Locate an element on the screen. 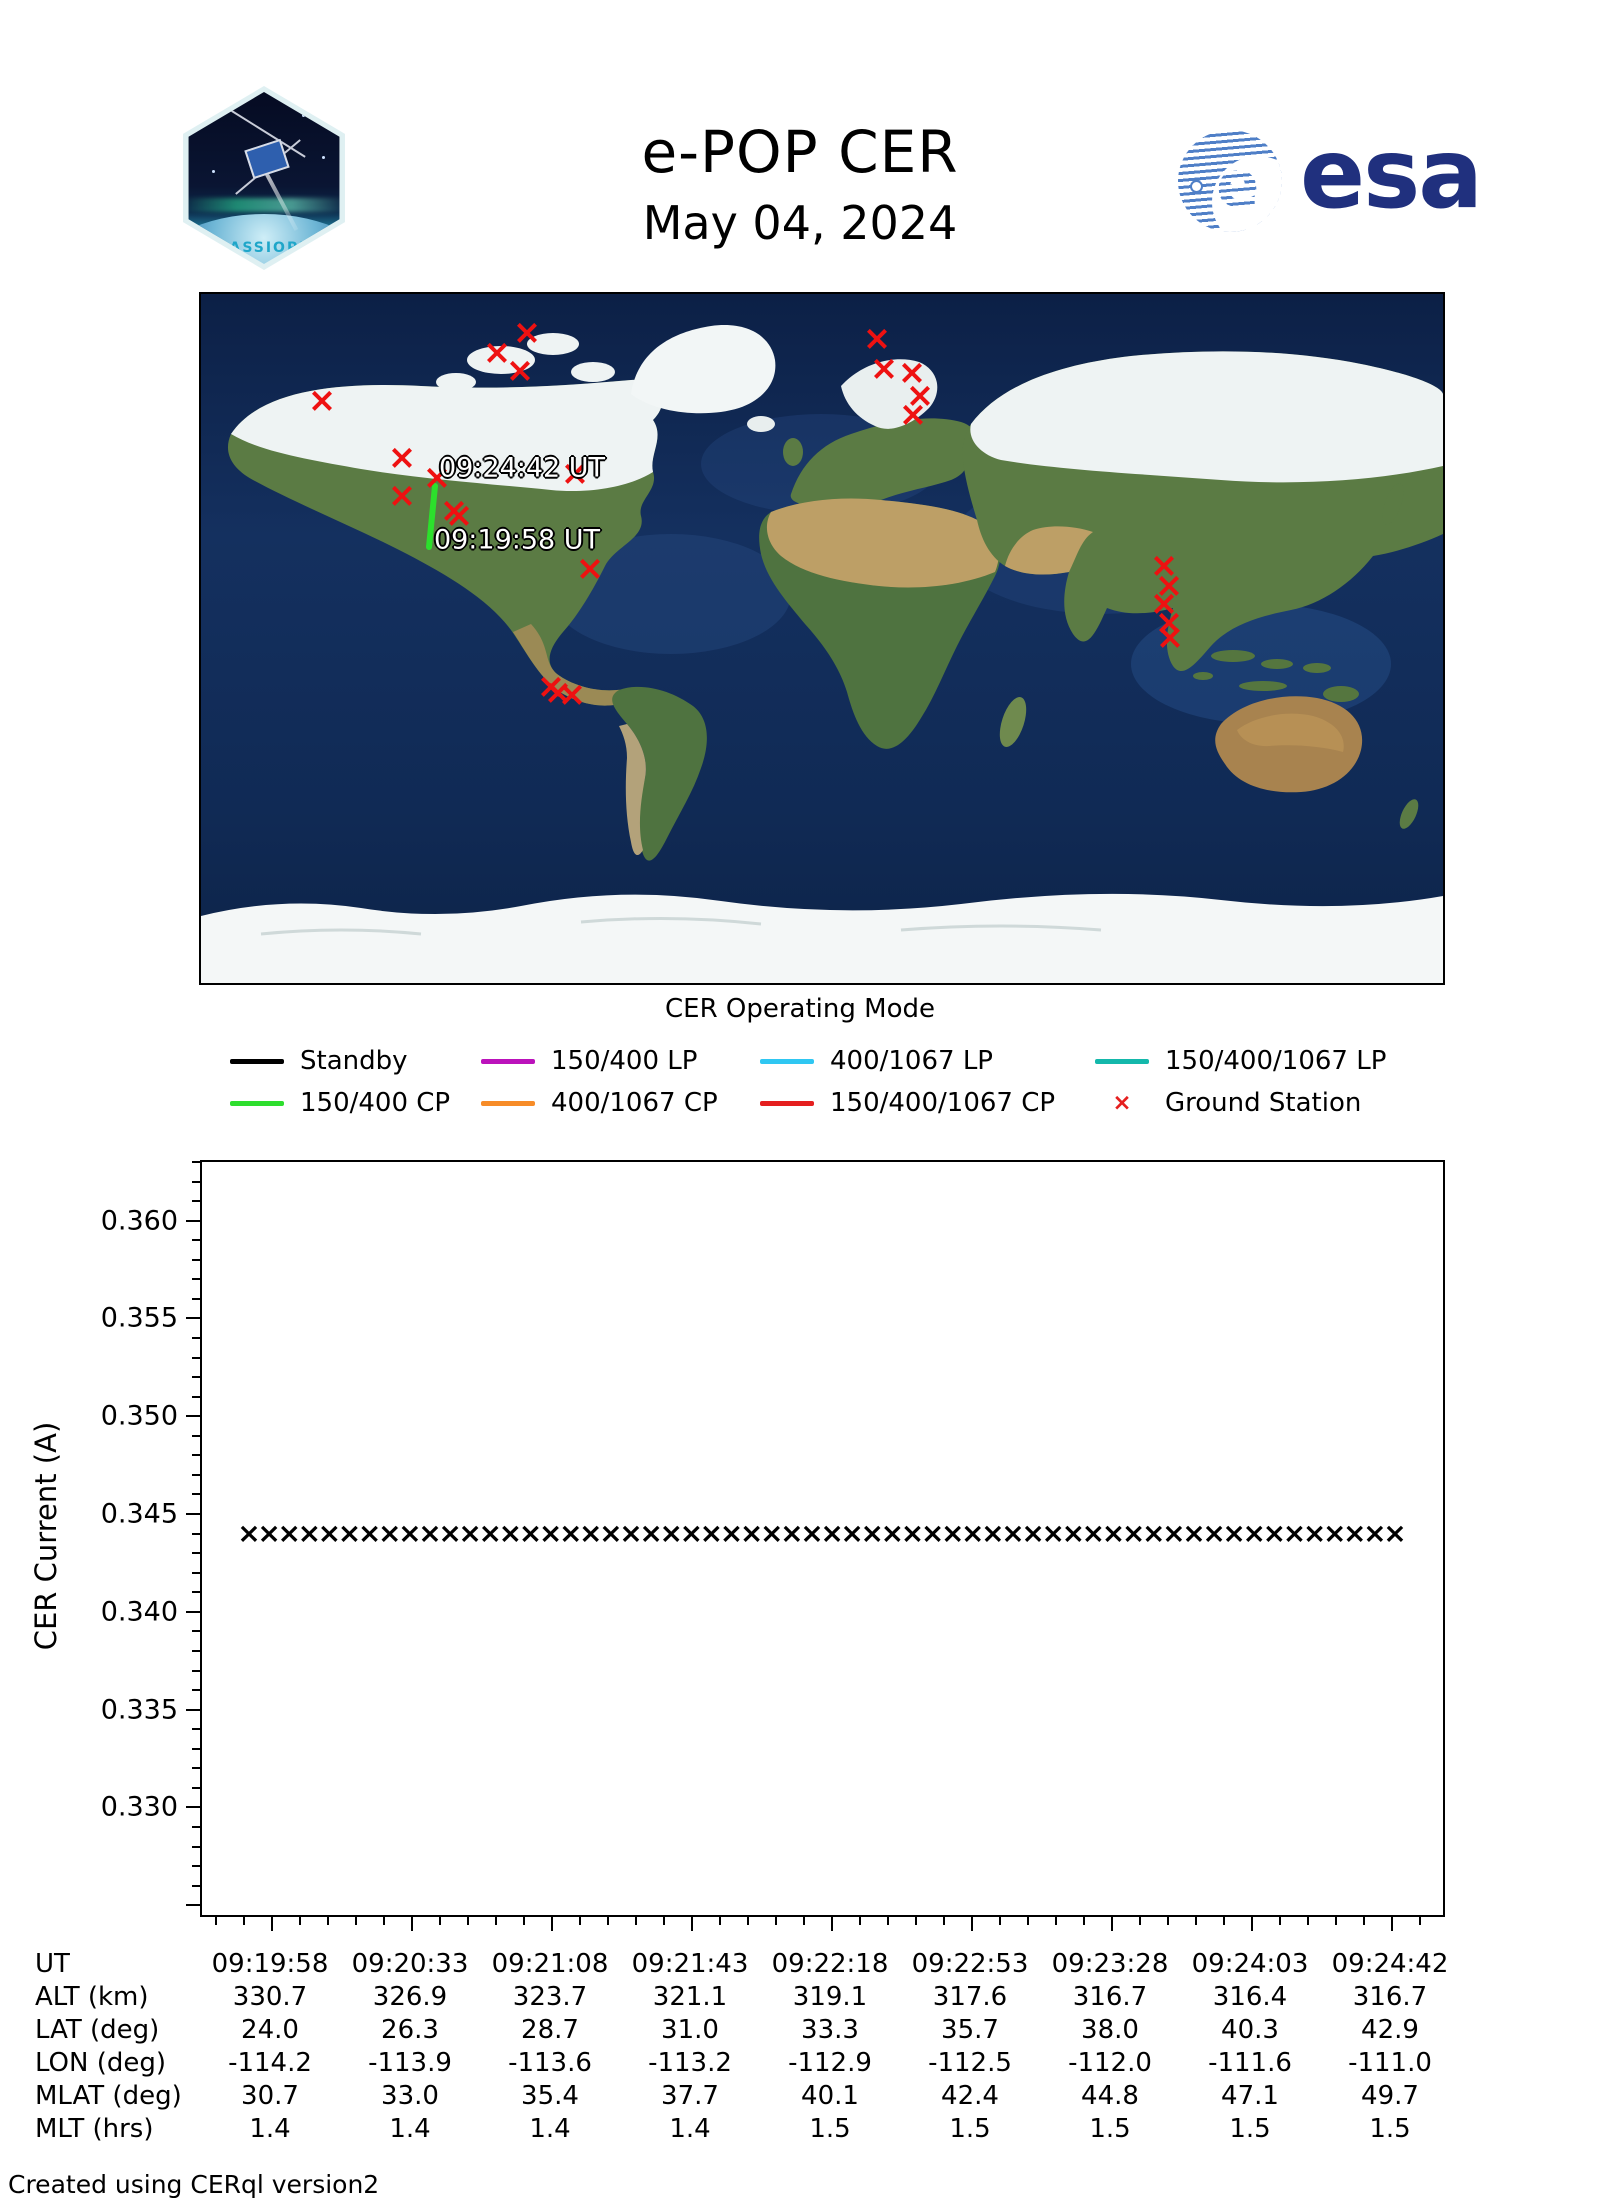 The image size is (1600, 2200). table-cell: 319.1 is located at coordinates (830, 1997).